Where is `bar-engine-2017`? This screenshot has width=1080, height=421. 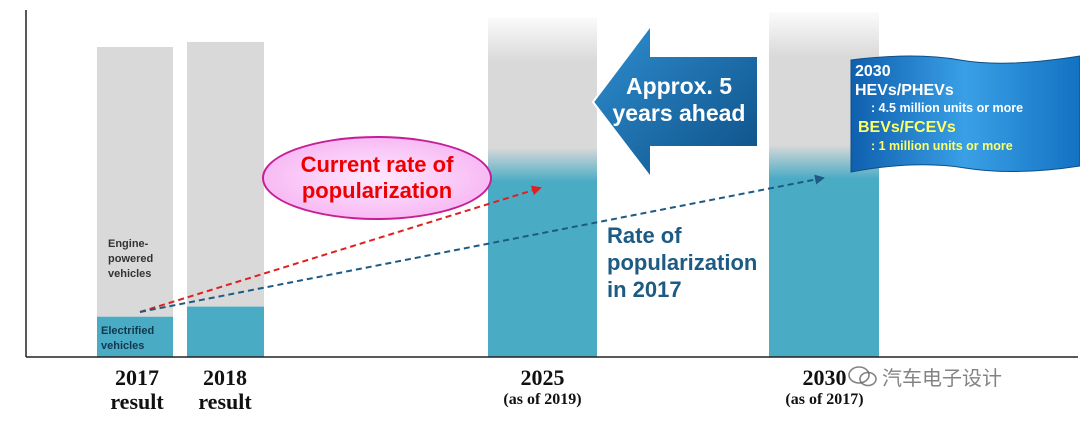
bar-engine-2017 is located at coordinates (135, 182).